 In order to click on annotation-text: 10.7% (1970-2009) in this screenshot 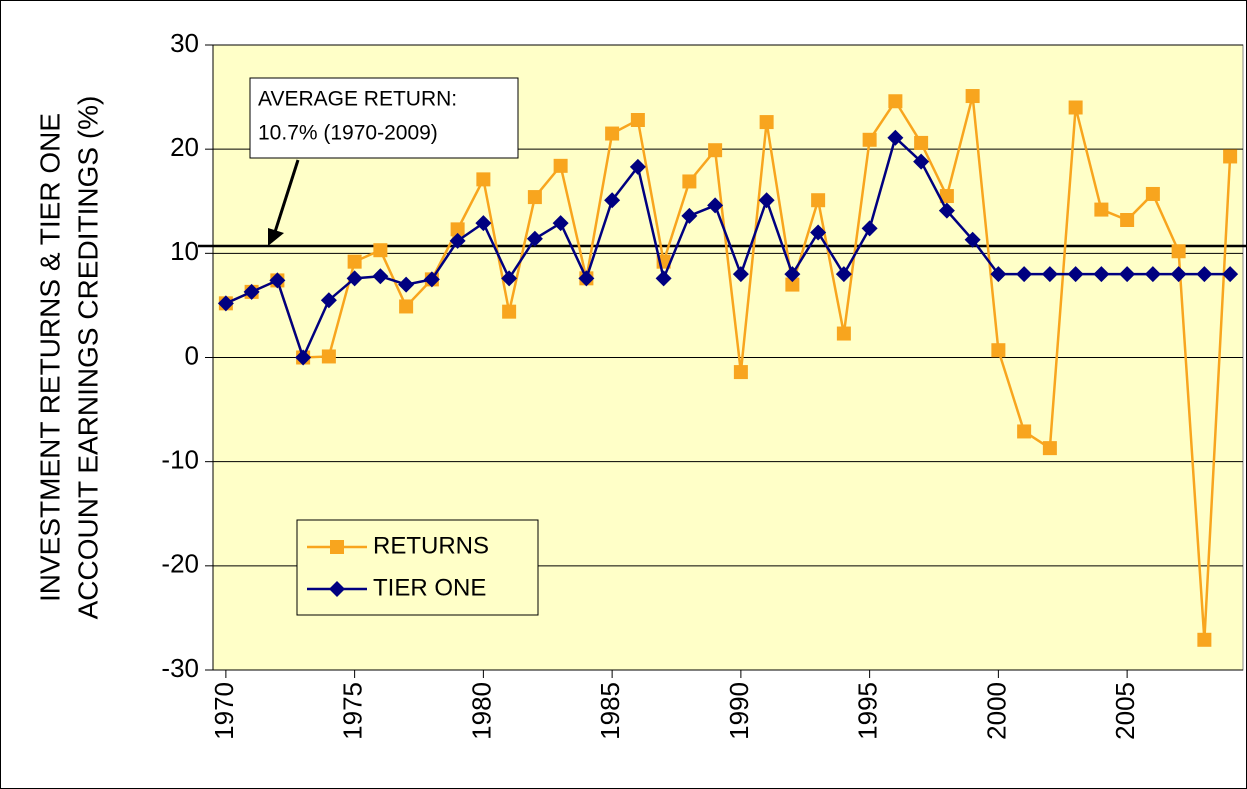, I will do `click(348, 133)`.